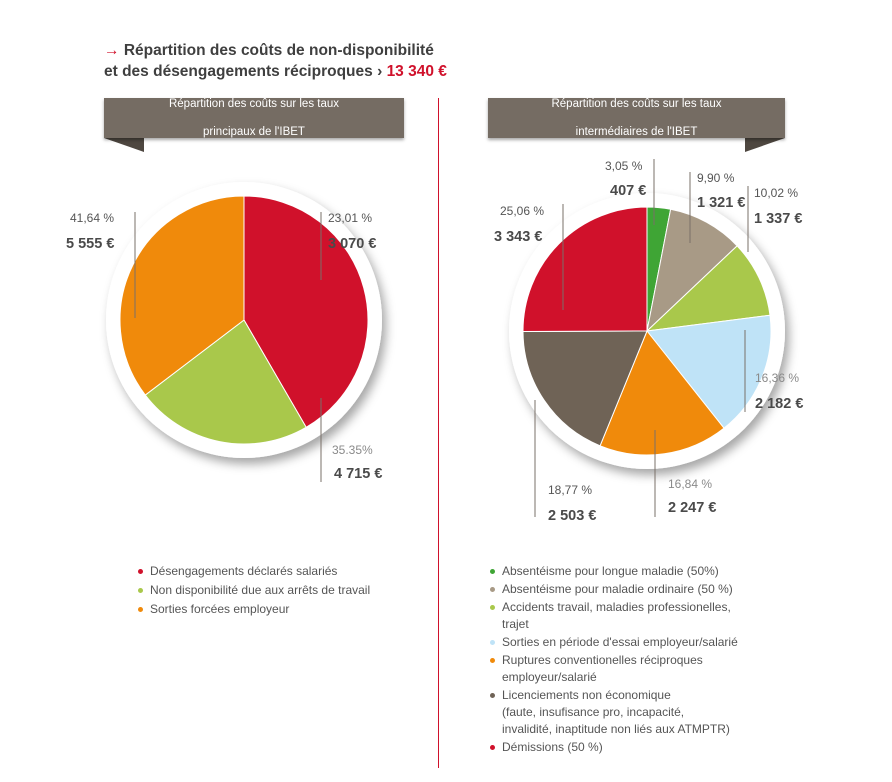 The width and height of the screenshot is (892, 782). Describe the element at coordinates (570, 490) in the screenshot. I see `label-percent: 18,77 %` at that location.